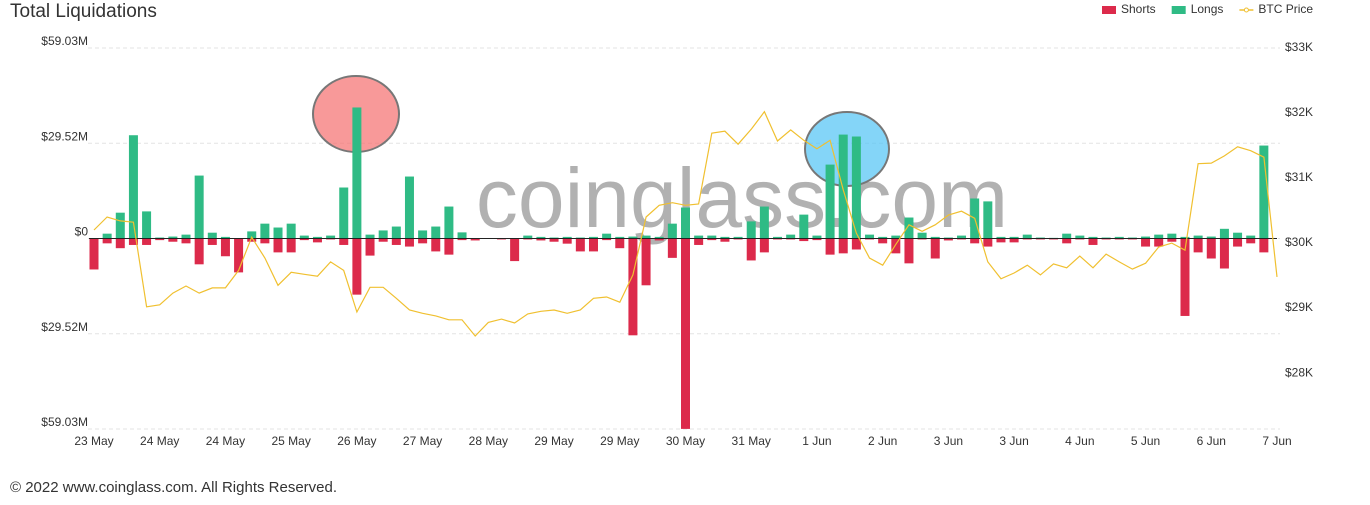 This screenshot has height=505, width=1370. Describe the element at coordinates (1299, 47) in the screenshot. I see `y2-tick-label: $33K` at that location.